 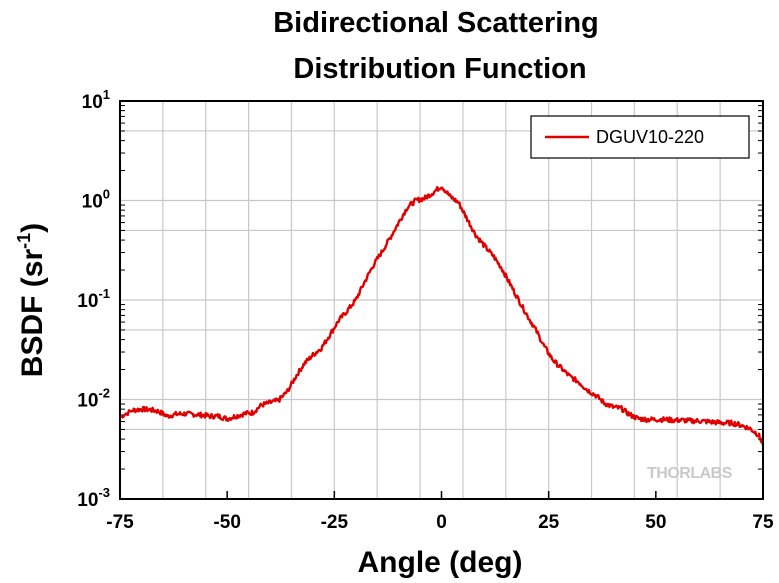 What do you see at coordinates (690, 473) in the screenshot?
I see `thorlabs-watermark: THORLABS` at bounding box center [690, 473].